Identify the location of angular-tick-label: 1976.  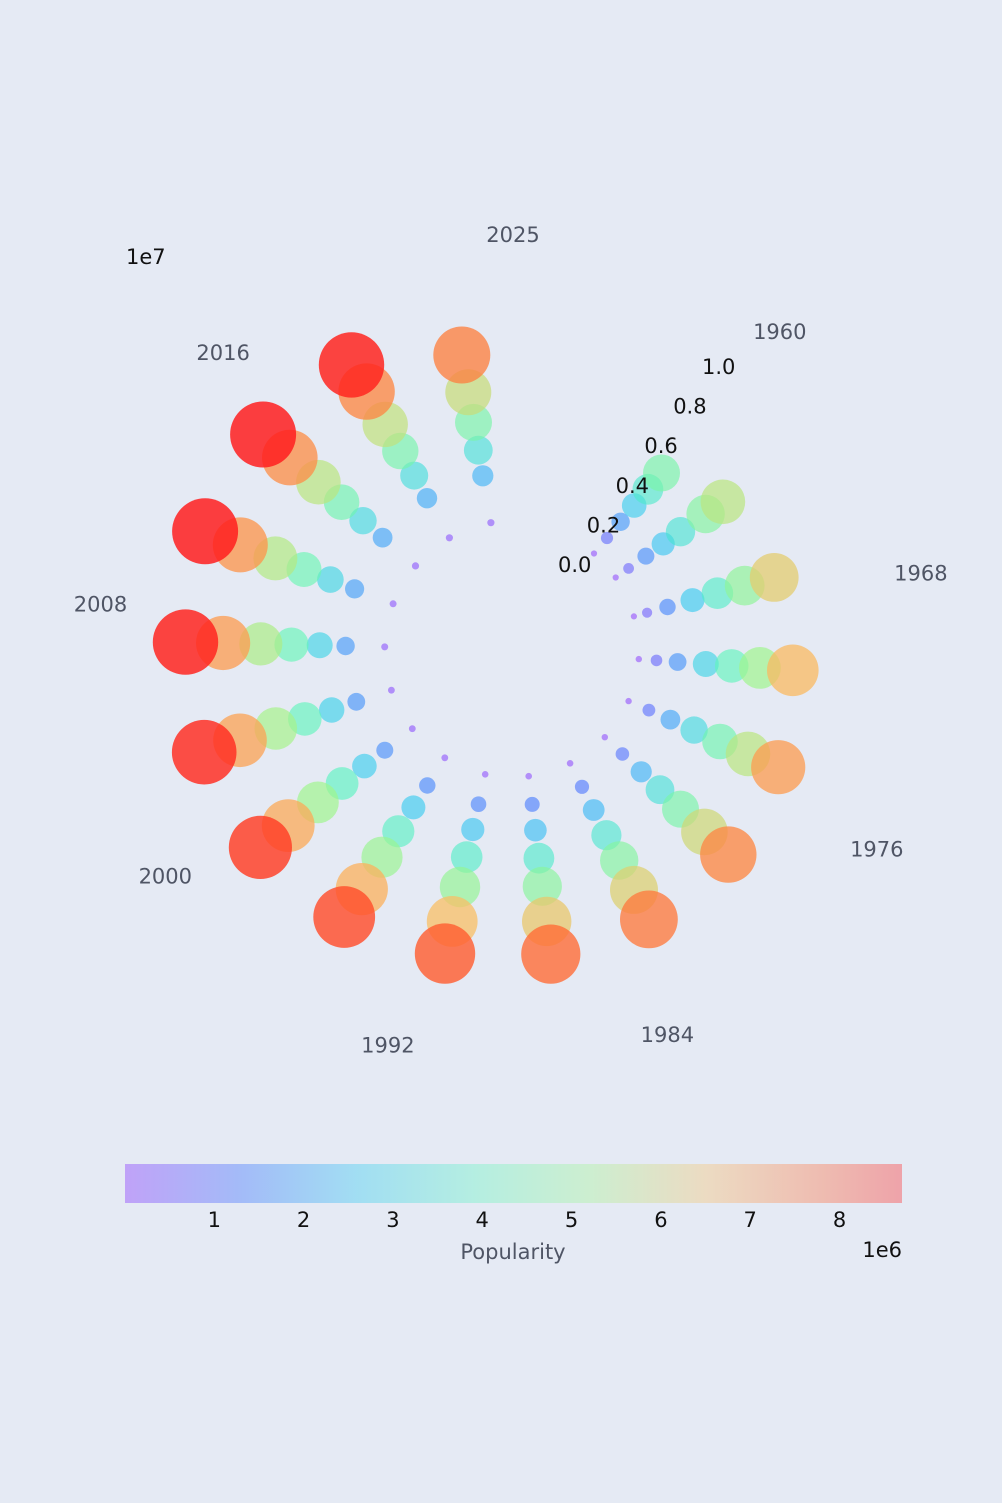
(876, 850).